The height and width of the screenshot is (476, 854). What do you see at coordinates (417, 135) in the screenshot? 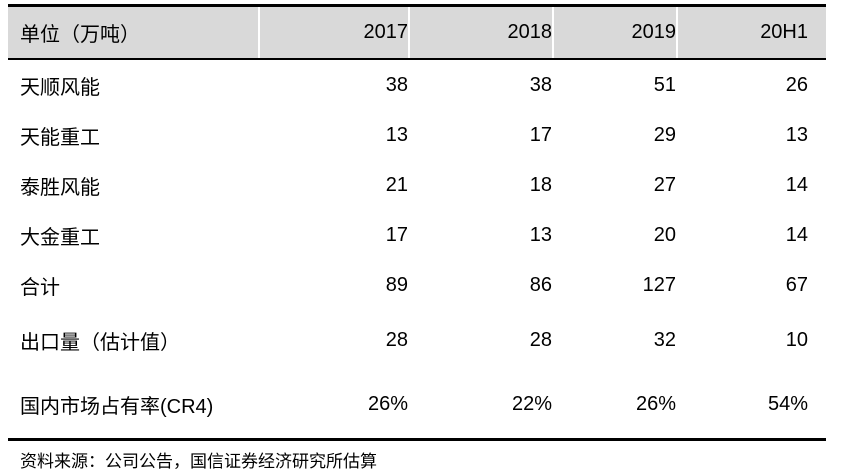
I see `table-row: 天能重工 13 17 29 13` at bounding box center [417, 135].